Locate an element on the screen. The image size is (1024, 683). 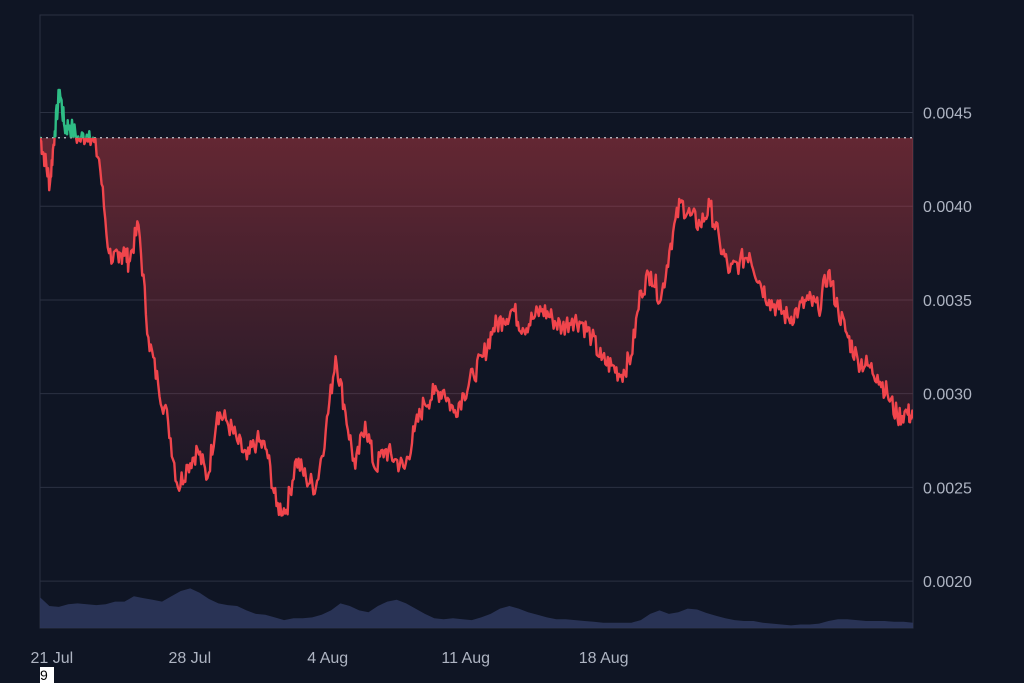
x-tick-label: 18 Aug is located at coordinates (604, 658).